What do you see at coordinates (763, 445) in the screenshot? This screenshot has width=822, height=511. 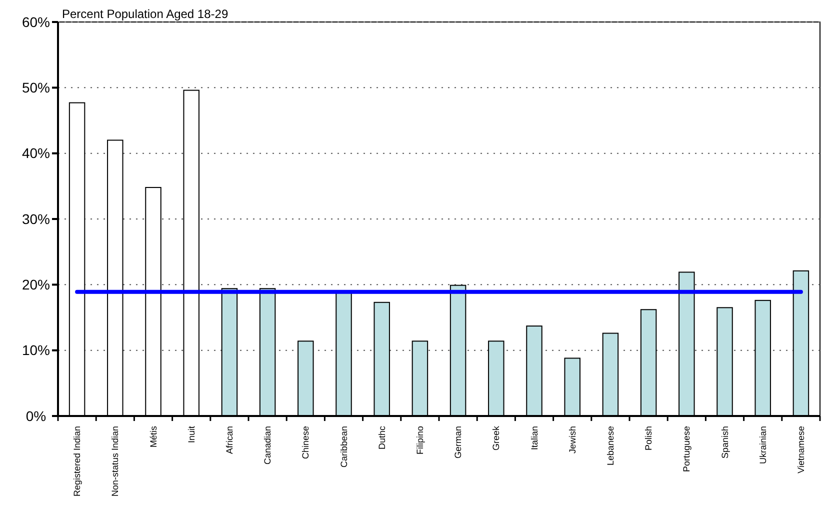 I see `x-tick-label: Ukrainian` at bounding box center [763, 445].